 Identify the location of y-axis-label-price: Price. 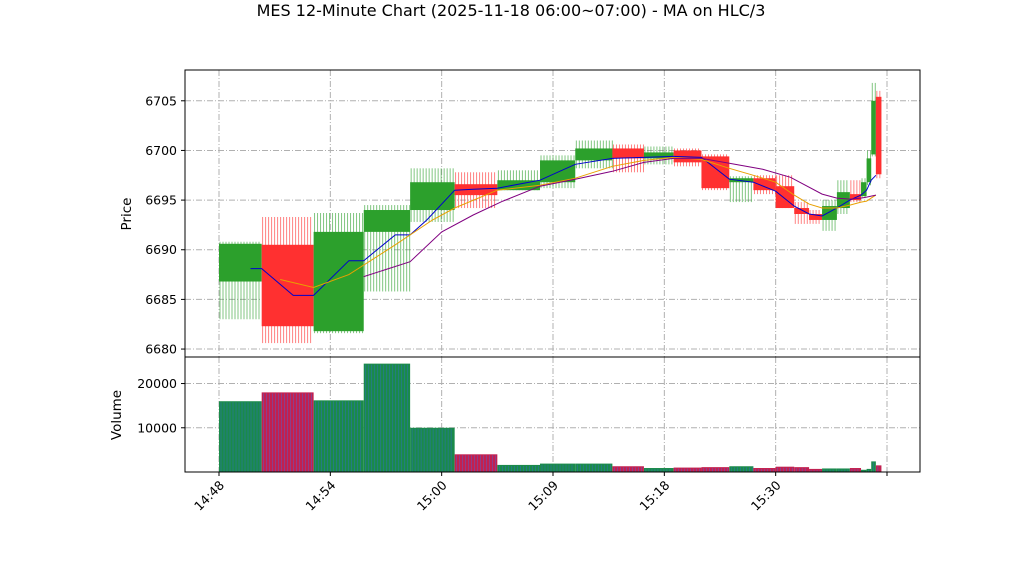
(127, 214).